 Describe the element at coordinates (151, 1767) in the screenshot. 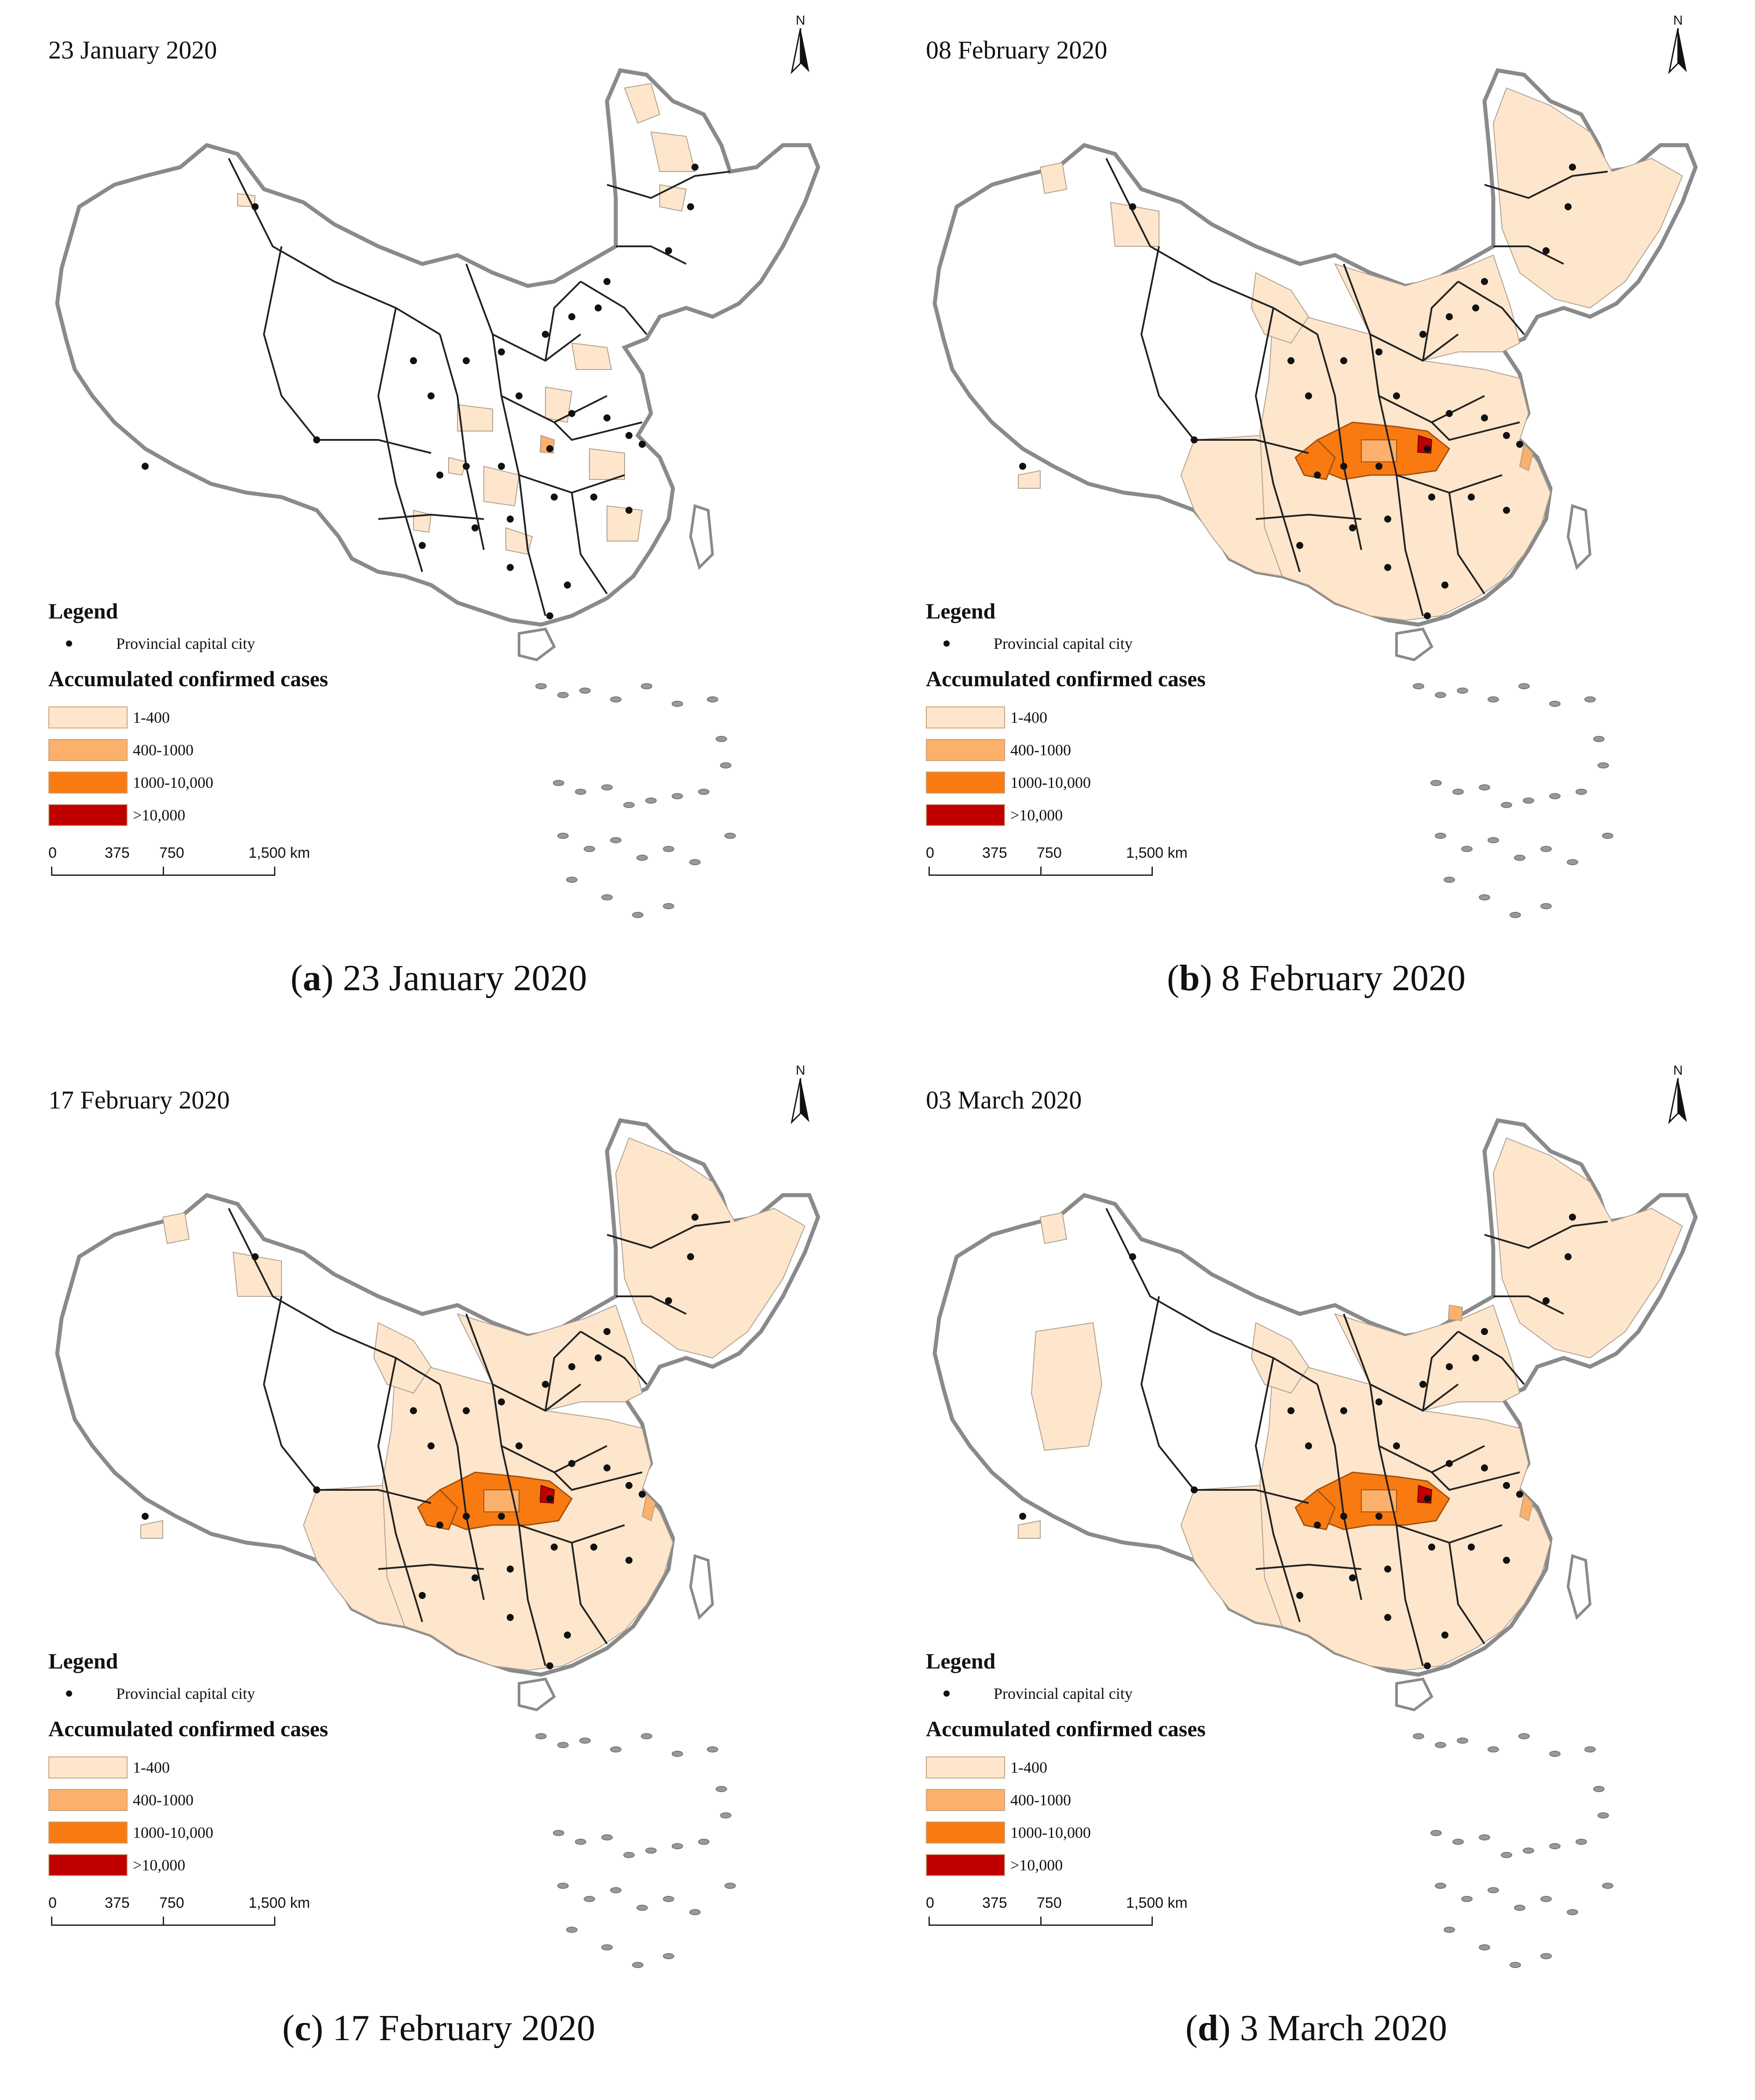

I see `legend-class-label: 1-400` at that location.